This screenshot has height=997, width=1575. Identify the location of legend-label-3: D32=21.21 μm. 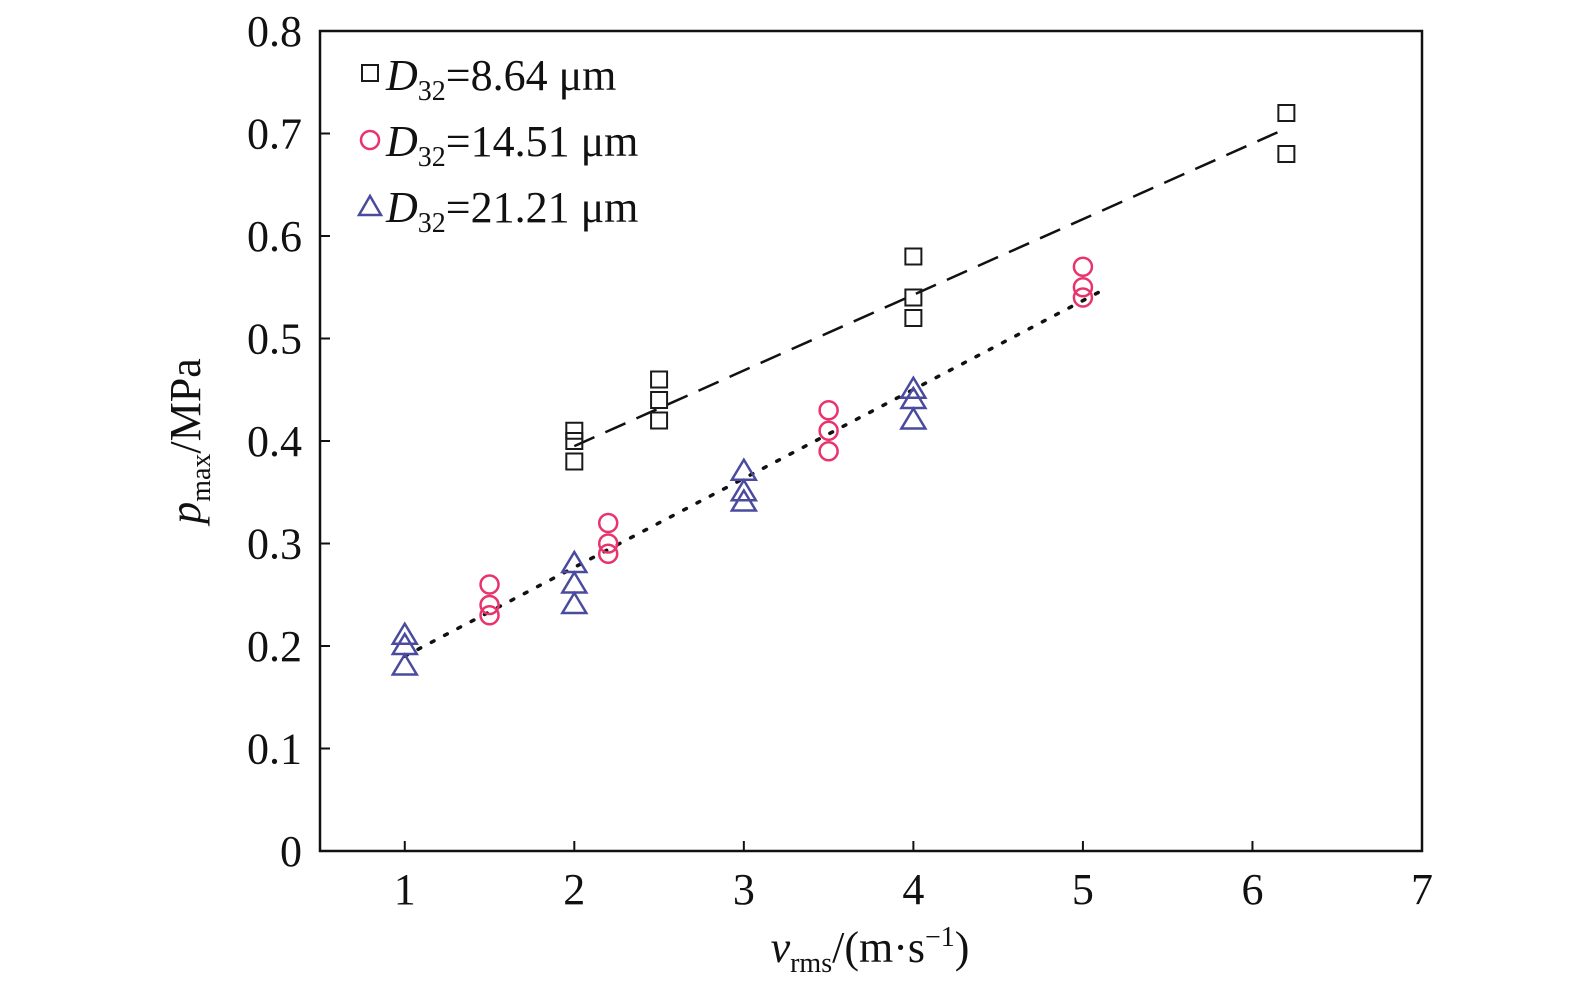
(511, 211).